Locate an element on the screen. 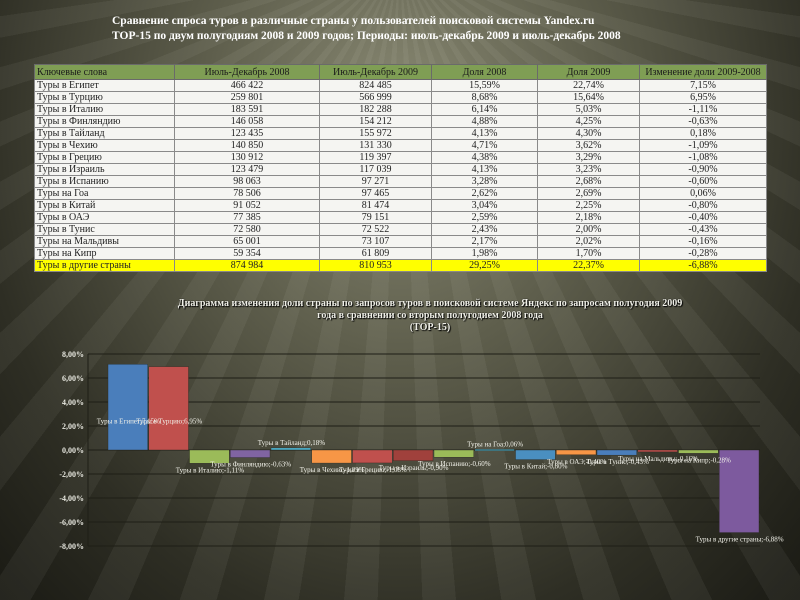 This screenshot has height=600, width=800. data-label: Туры в Италию;-1,11% is located at coordinates (210, 470).